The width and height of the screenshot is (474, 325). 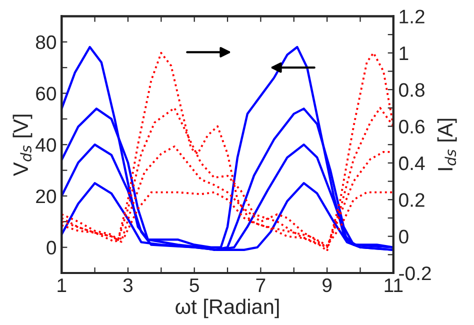 What do you see at coordinates (327, 285) in the screenshot?
I see `x-tick-label: 9` at bounding box center [327, 285].